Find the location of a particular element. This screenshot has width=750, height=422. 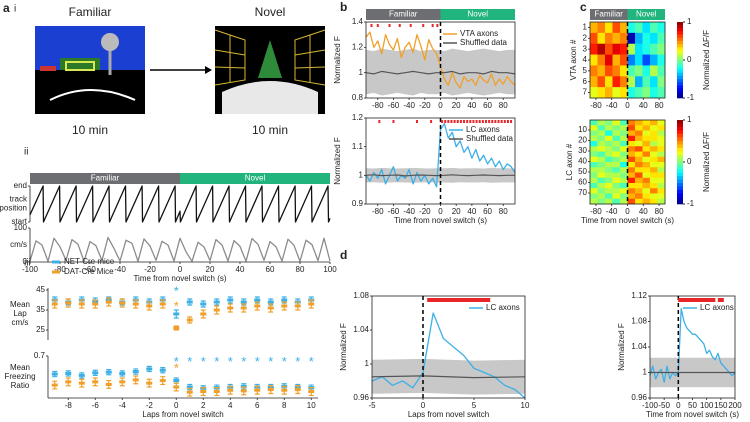

condition-bar is located at coordinates (105, 178).